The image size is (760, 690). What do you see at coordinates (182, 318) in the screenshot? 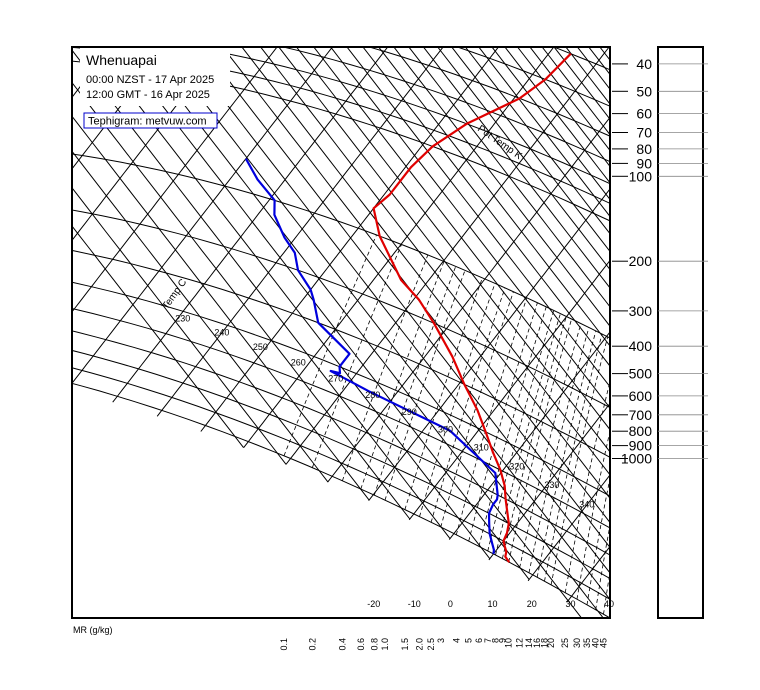
I see `theta-label: 230` at bounding box center [182, 318].